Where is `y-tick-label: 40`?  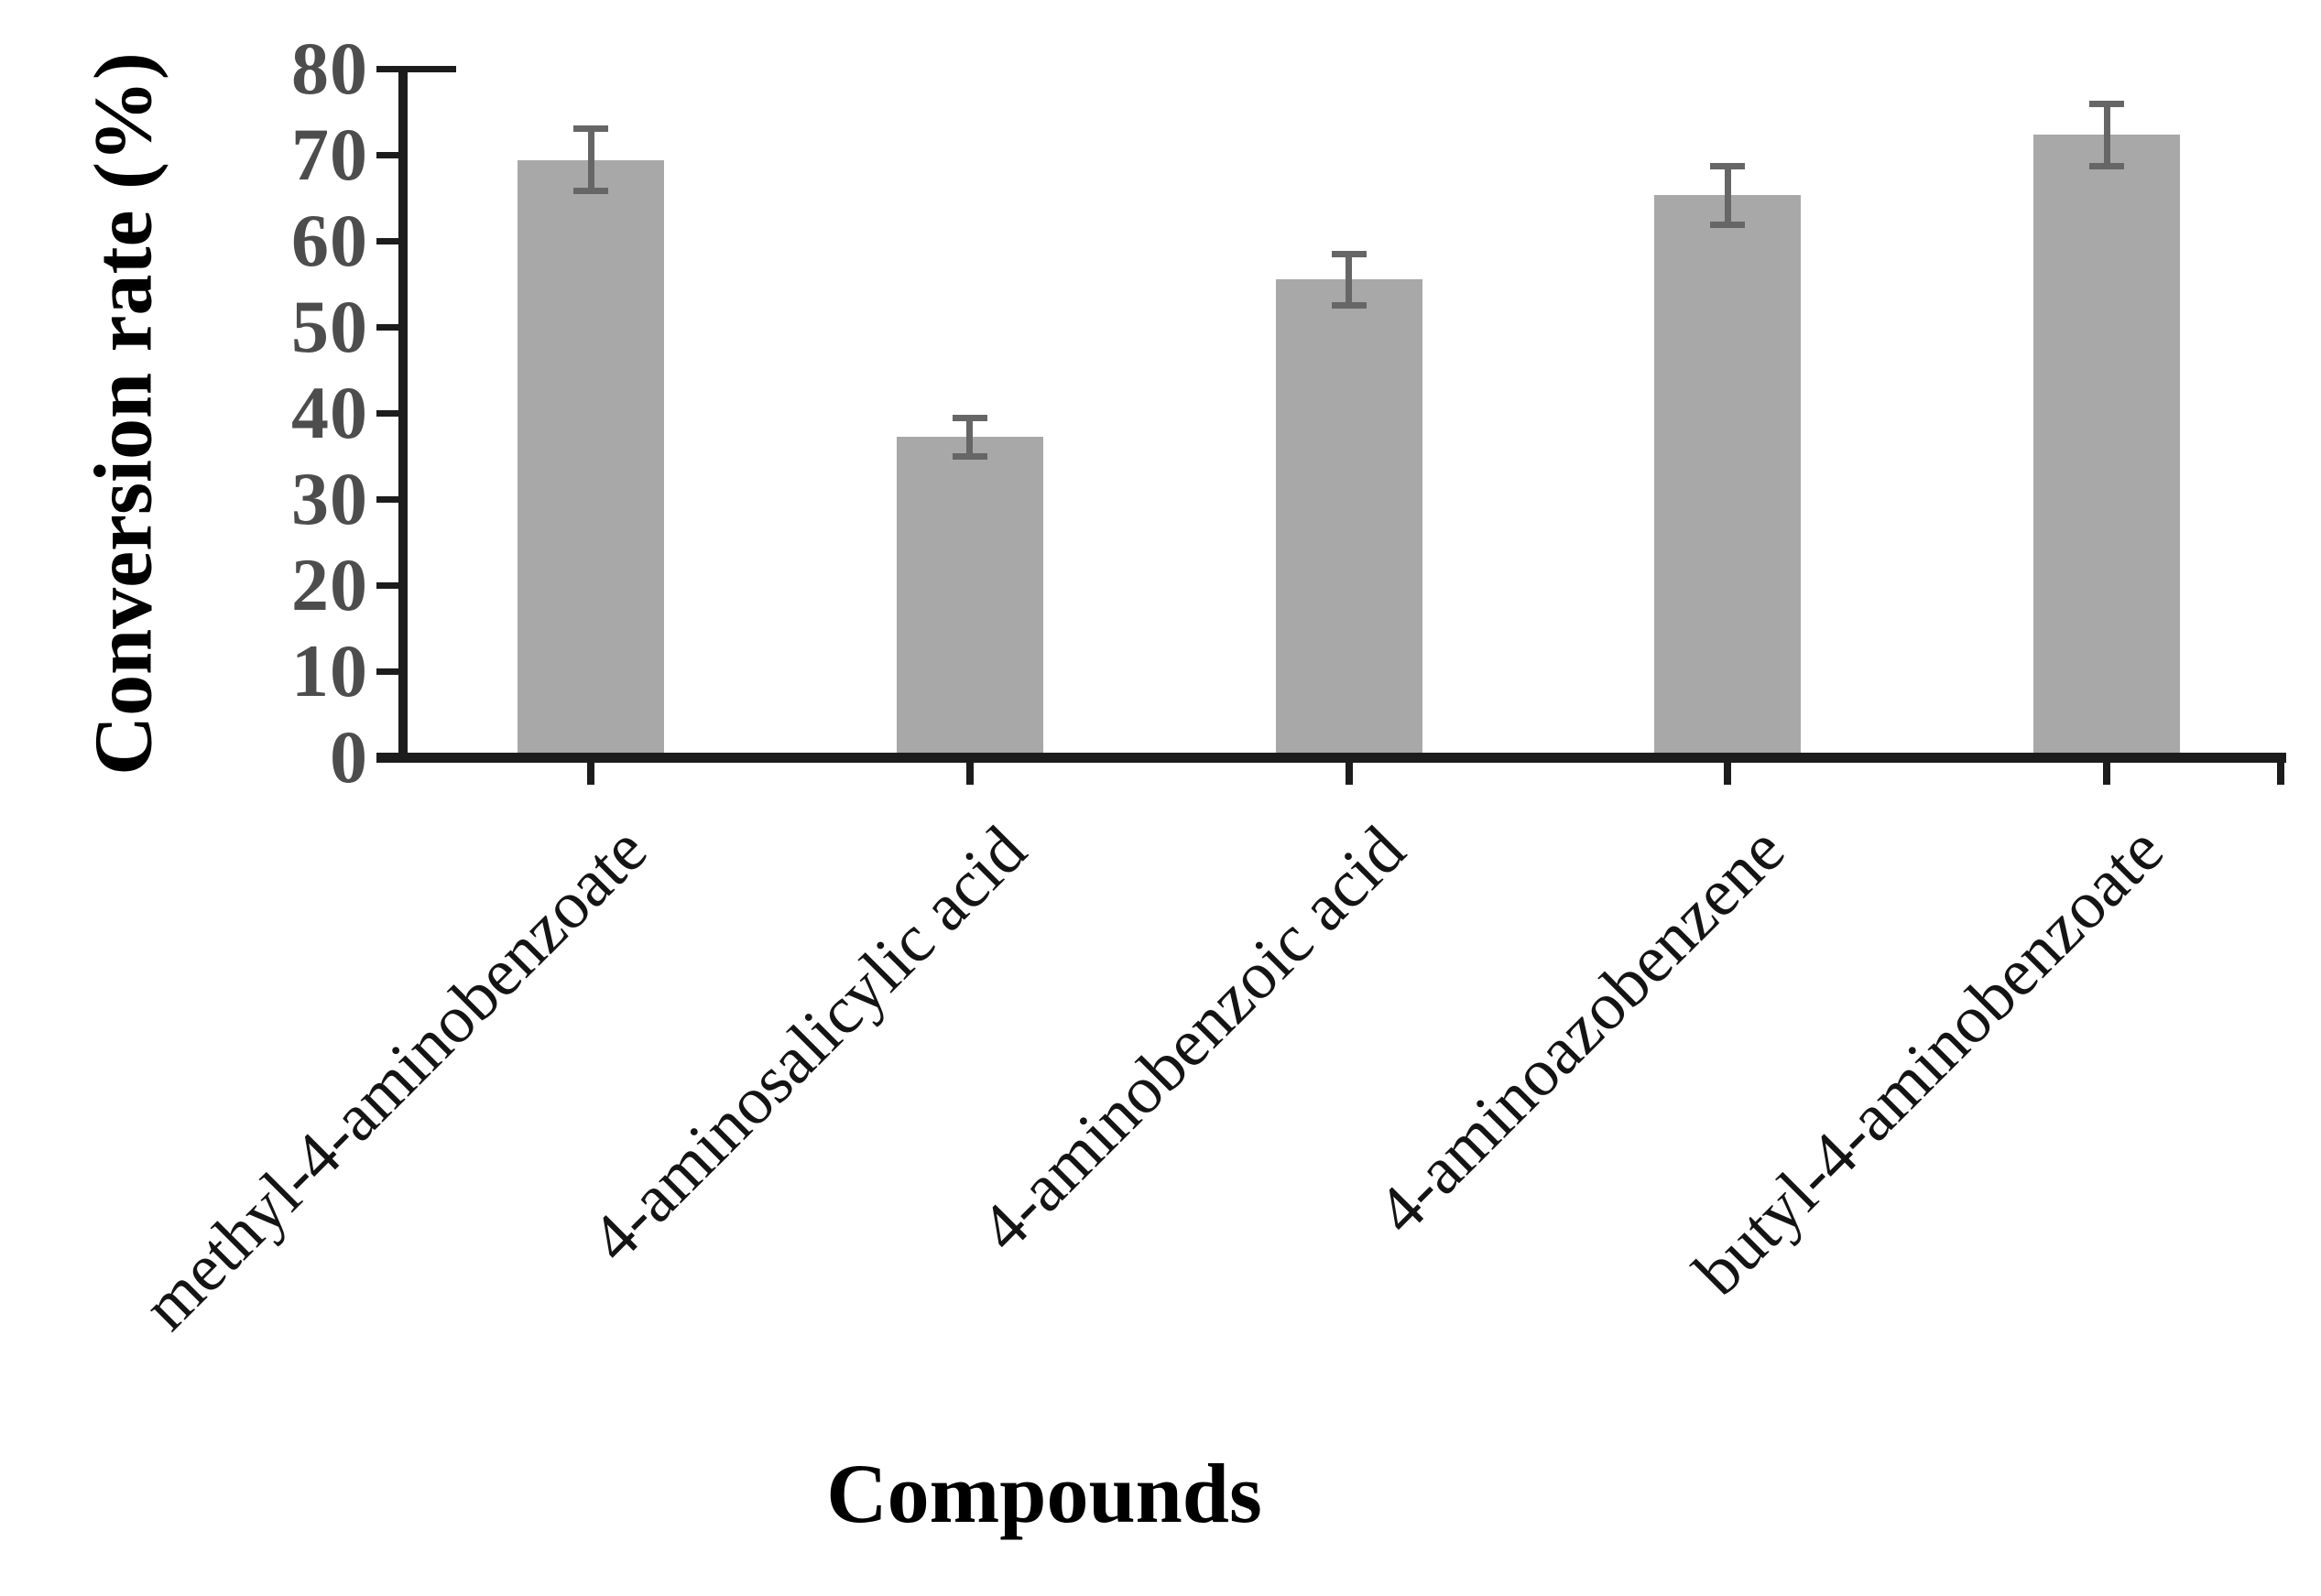
y-tick-label: 40 is located at coordinates (329, 412).